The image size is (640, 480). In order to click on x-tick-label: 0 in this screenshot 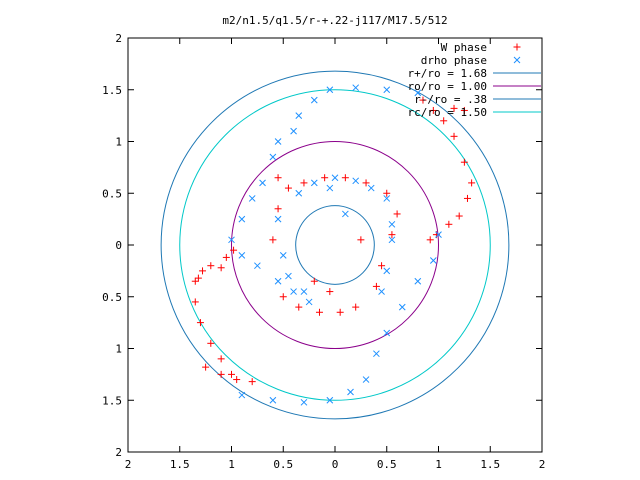, I will do `click(335, 464)`.